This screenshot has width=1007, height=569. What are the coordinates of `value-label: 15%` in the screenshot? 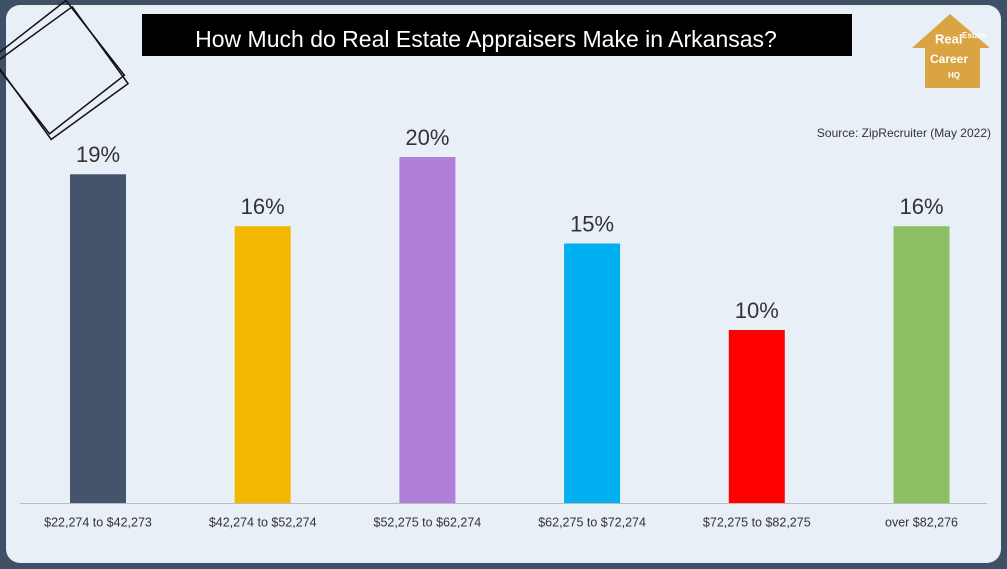 It's located at (592, 223).